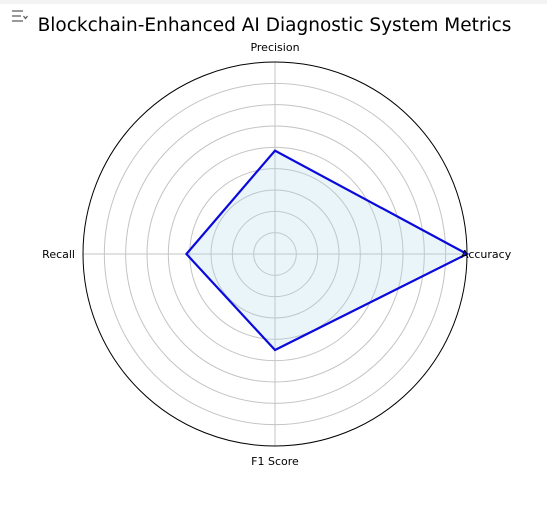 Image resolution: width=547 pixels, height=520 pixels. What do you see at coordinates (58, 254) in the screenshot?
I see `axis-label-recall: Recall` at bounding box center [58, 254].